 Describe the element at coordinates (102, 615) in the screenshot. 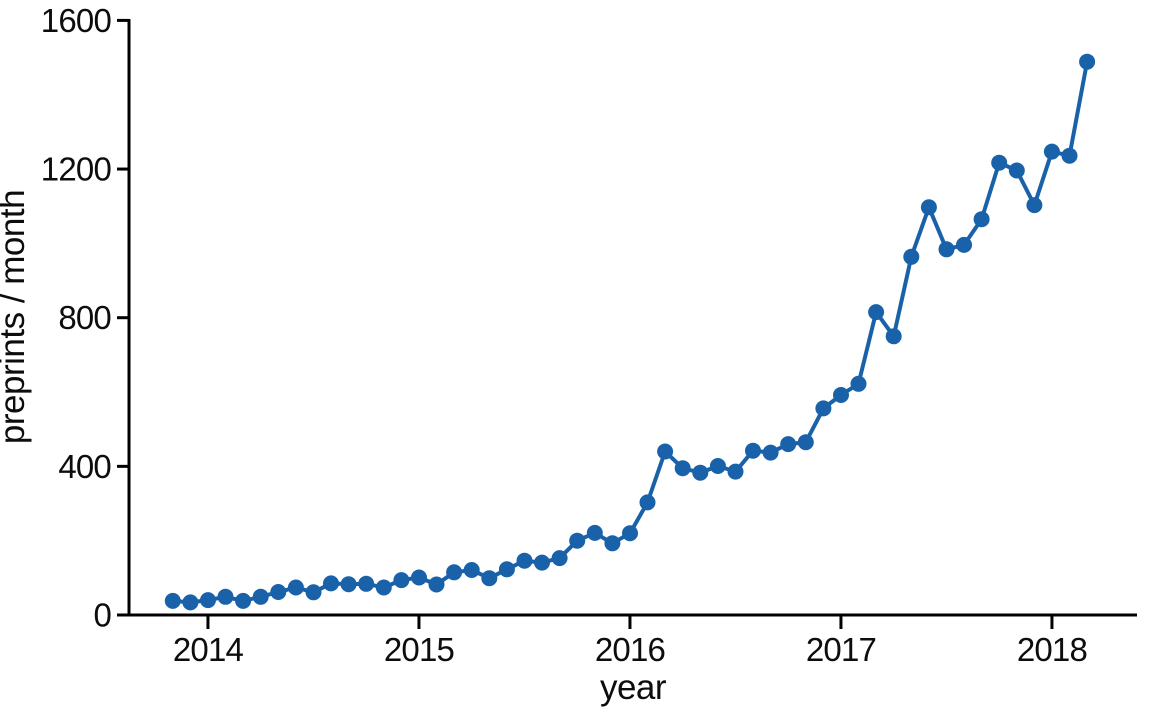

I see `y-tick-label: 0` at that location.